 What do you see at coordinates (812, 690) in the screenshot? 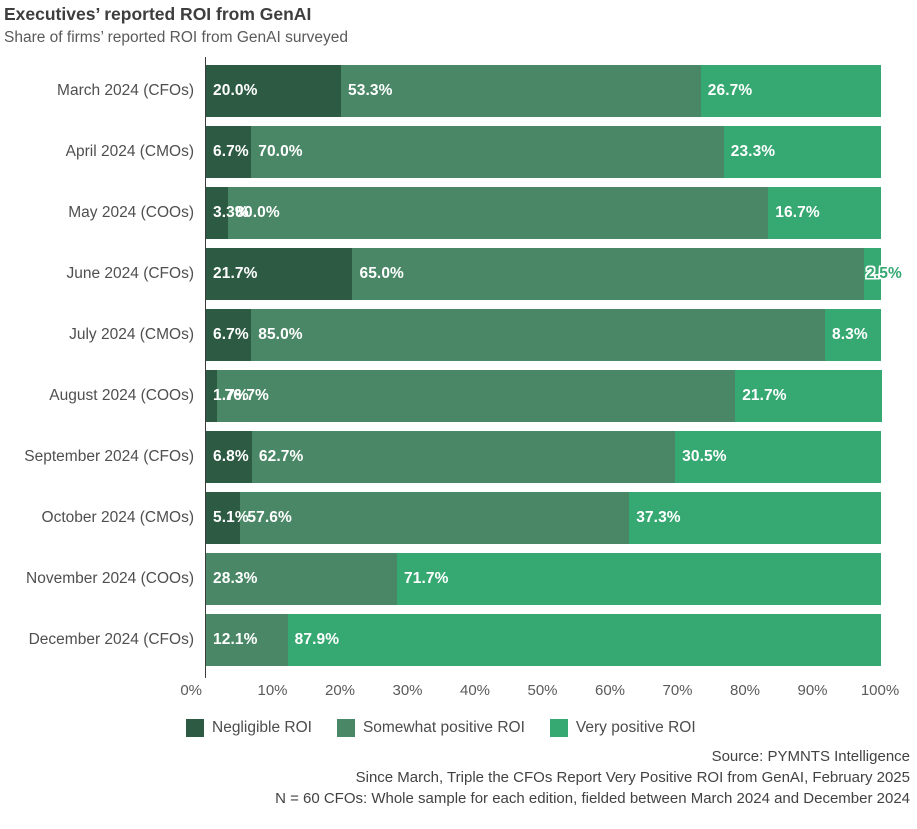
I see `x-tick-label: 90%` at bounding box center [812, 690].